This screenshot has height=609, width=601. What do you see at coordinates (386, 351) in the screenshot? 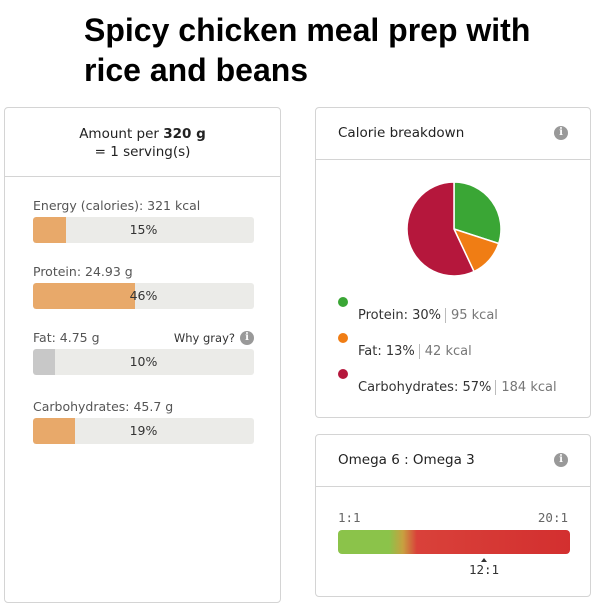
I see `legend-label: Fat: 13%` at bounding box center [386, 351].